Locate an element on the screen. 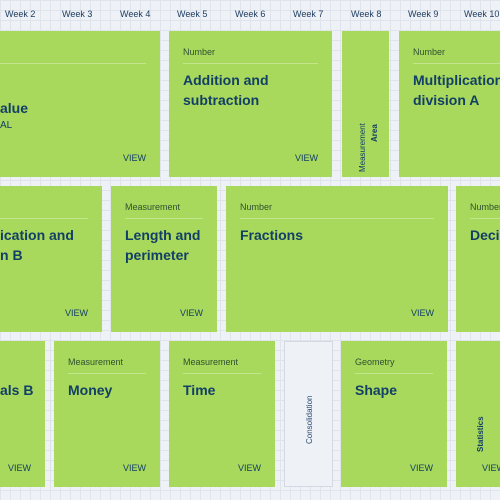 Image resolution: width=500 pixels, height=500 pixels. card-title-vertical: Statistics is located at coordinates (480, 434).